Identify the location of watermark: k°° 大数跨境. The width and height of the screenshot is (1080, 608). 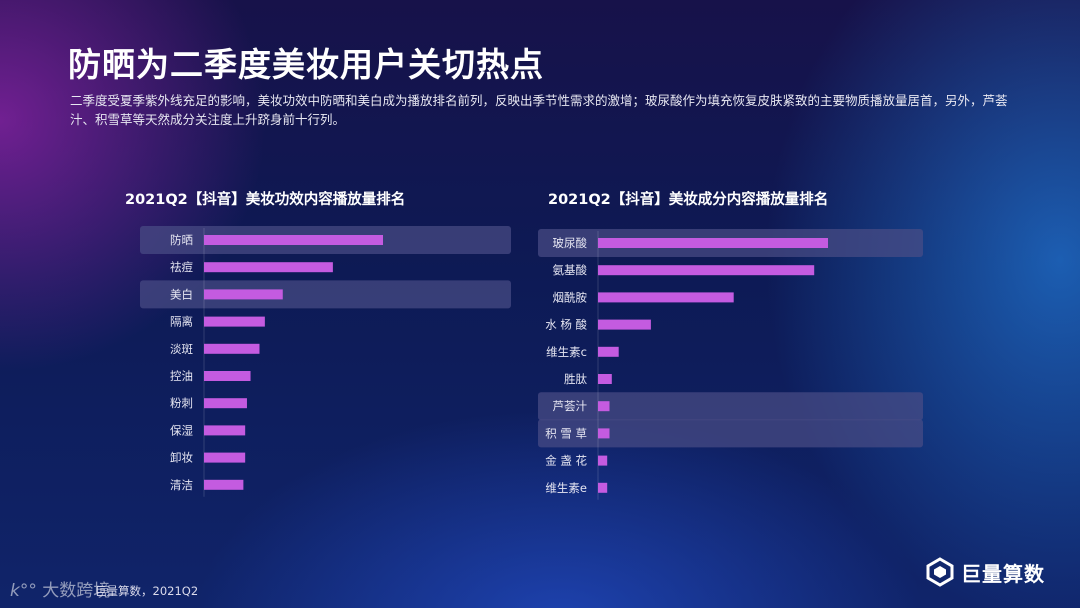
(60, 588).